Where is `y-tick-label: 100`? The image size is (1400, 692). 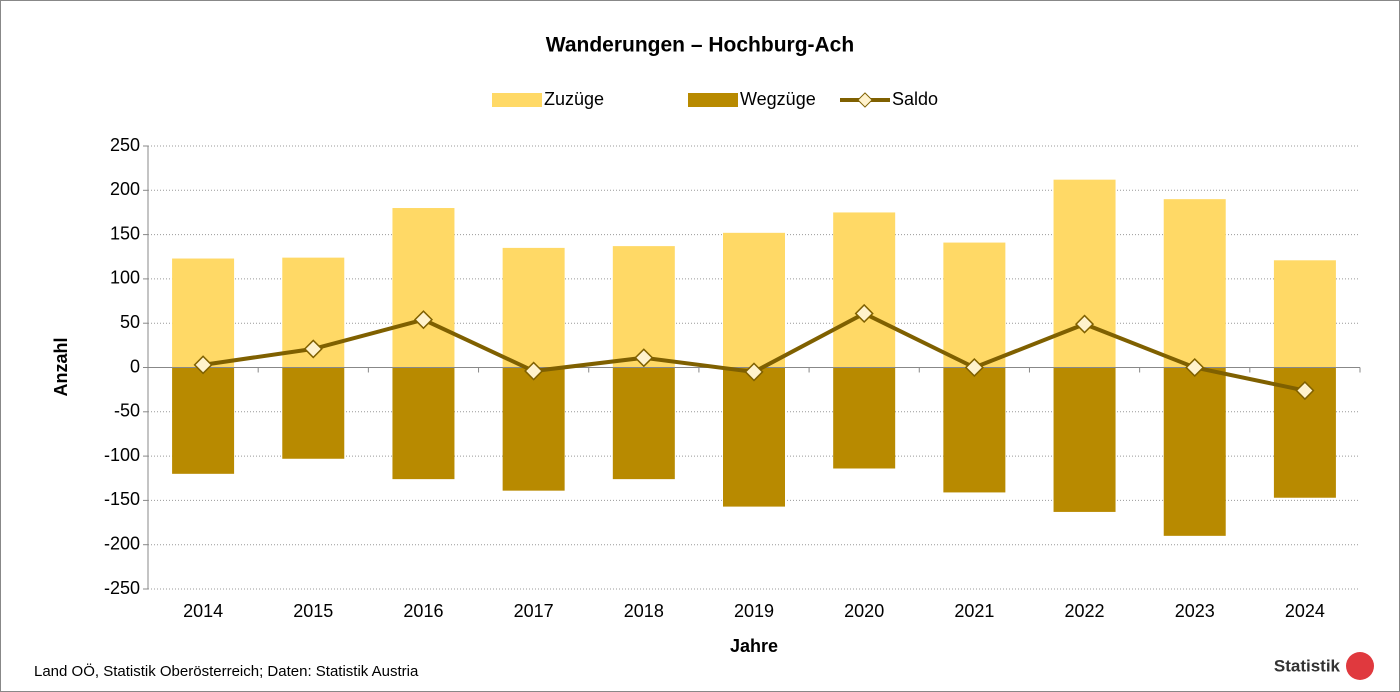 y-tick-label: 100 is located at coordinates (125, 278).